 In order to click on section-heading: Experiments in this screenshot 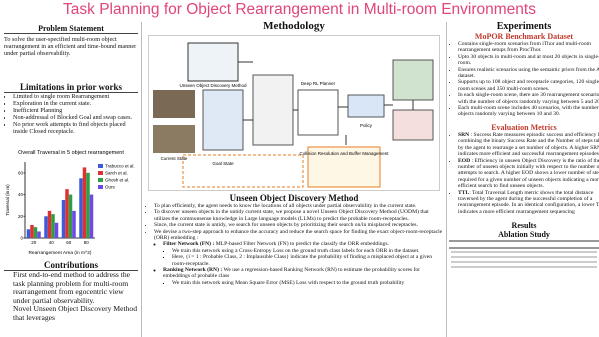, I will do `click(524, 26)`.